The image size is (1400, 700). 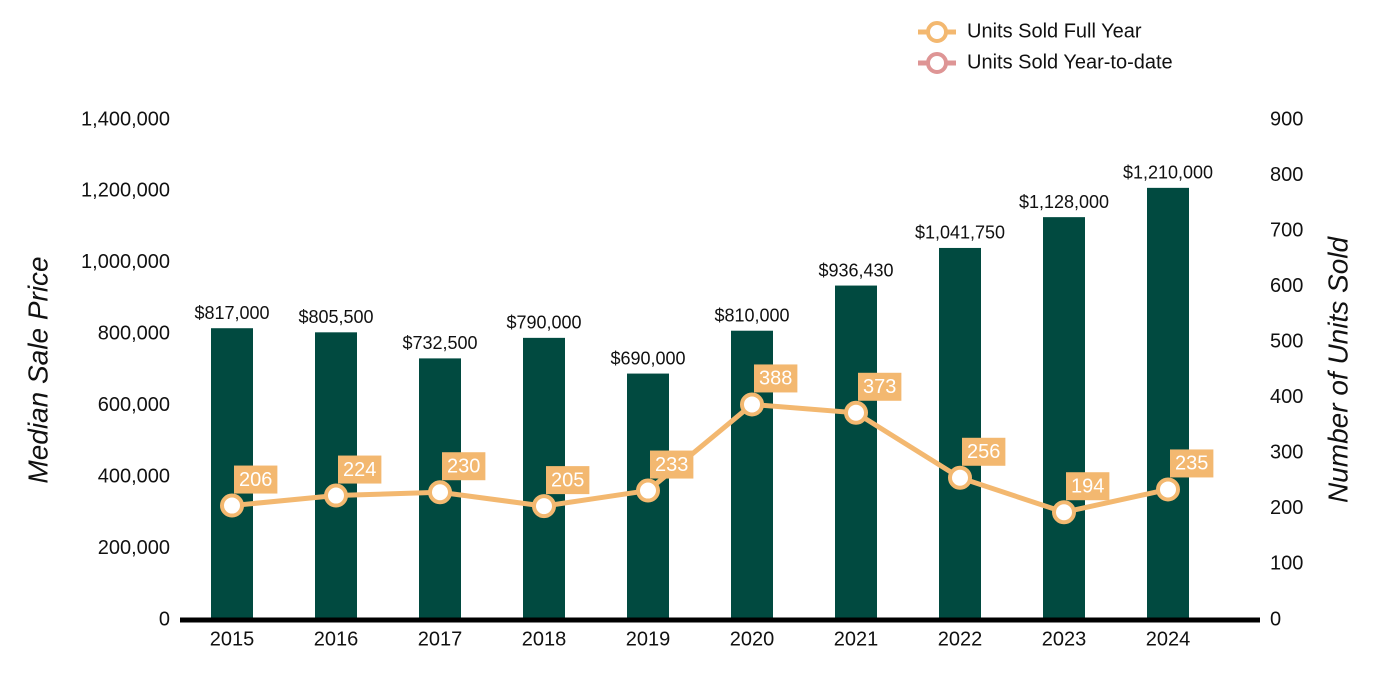 What do you see at coordinates (134, 405) in the screenshot?
I see `y-tick-label: 600,000` at bounding box center [134, 405].